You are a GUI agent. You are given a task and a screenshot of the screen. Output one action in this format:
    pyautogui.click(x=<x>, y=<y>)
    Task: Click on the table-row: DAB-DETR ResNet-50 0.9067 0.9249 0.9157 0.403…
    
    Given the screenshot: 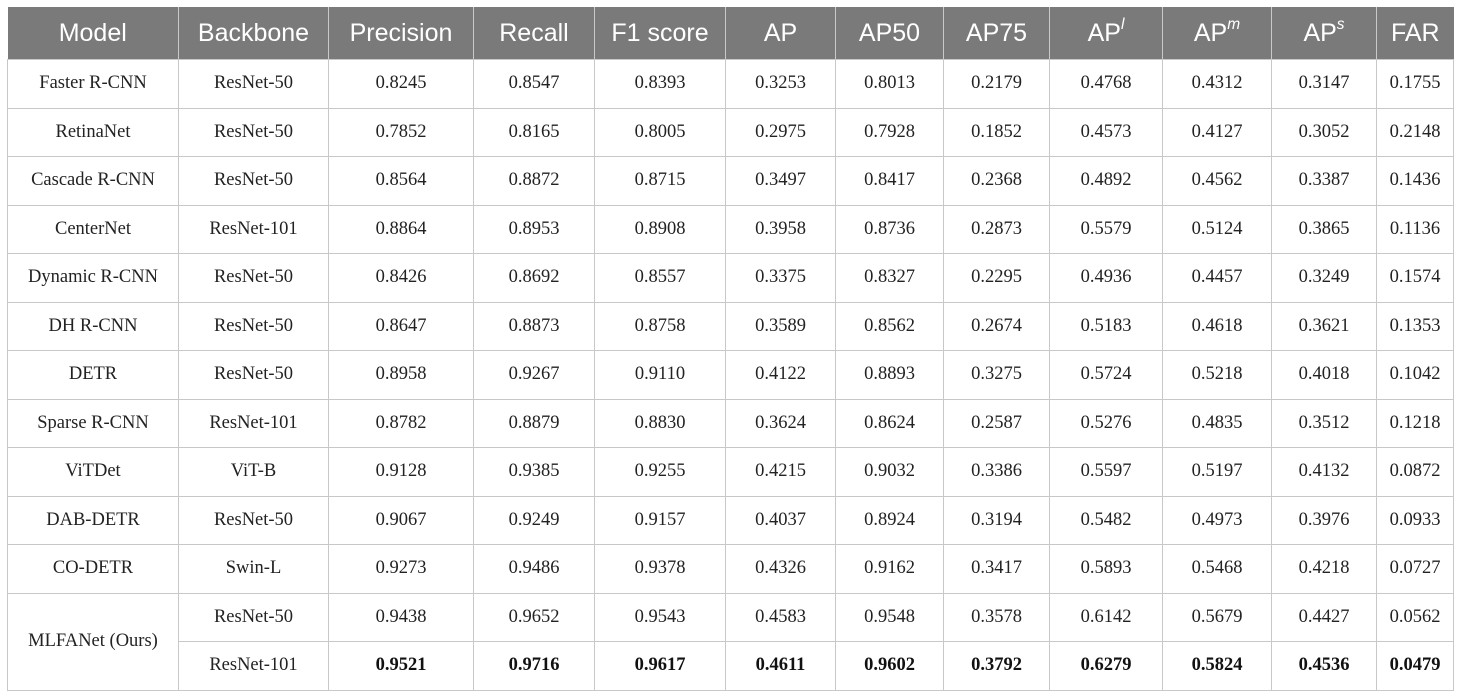 What is the action you would take?
    pyautogui.click(x=730, y=520)
    